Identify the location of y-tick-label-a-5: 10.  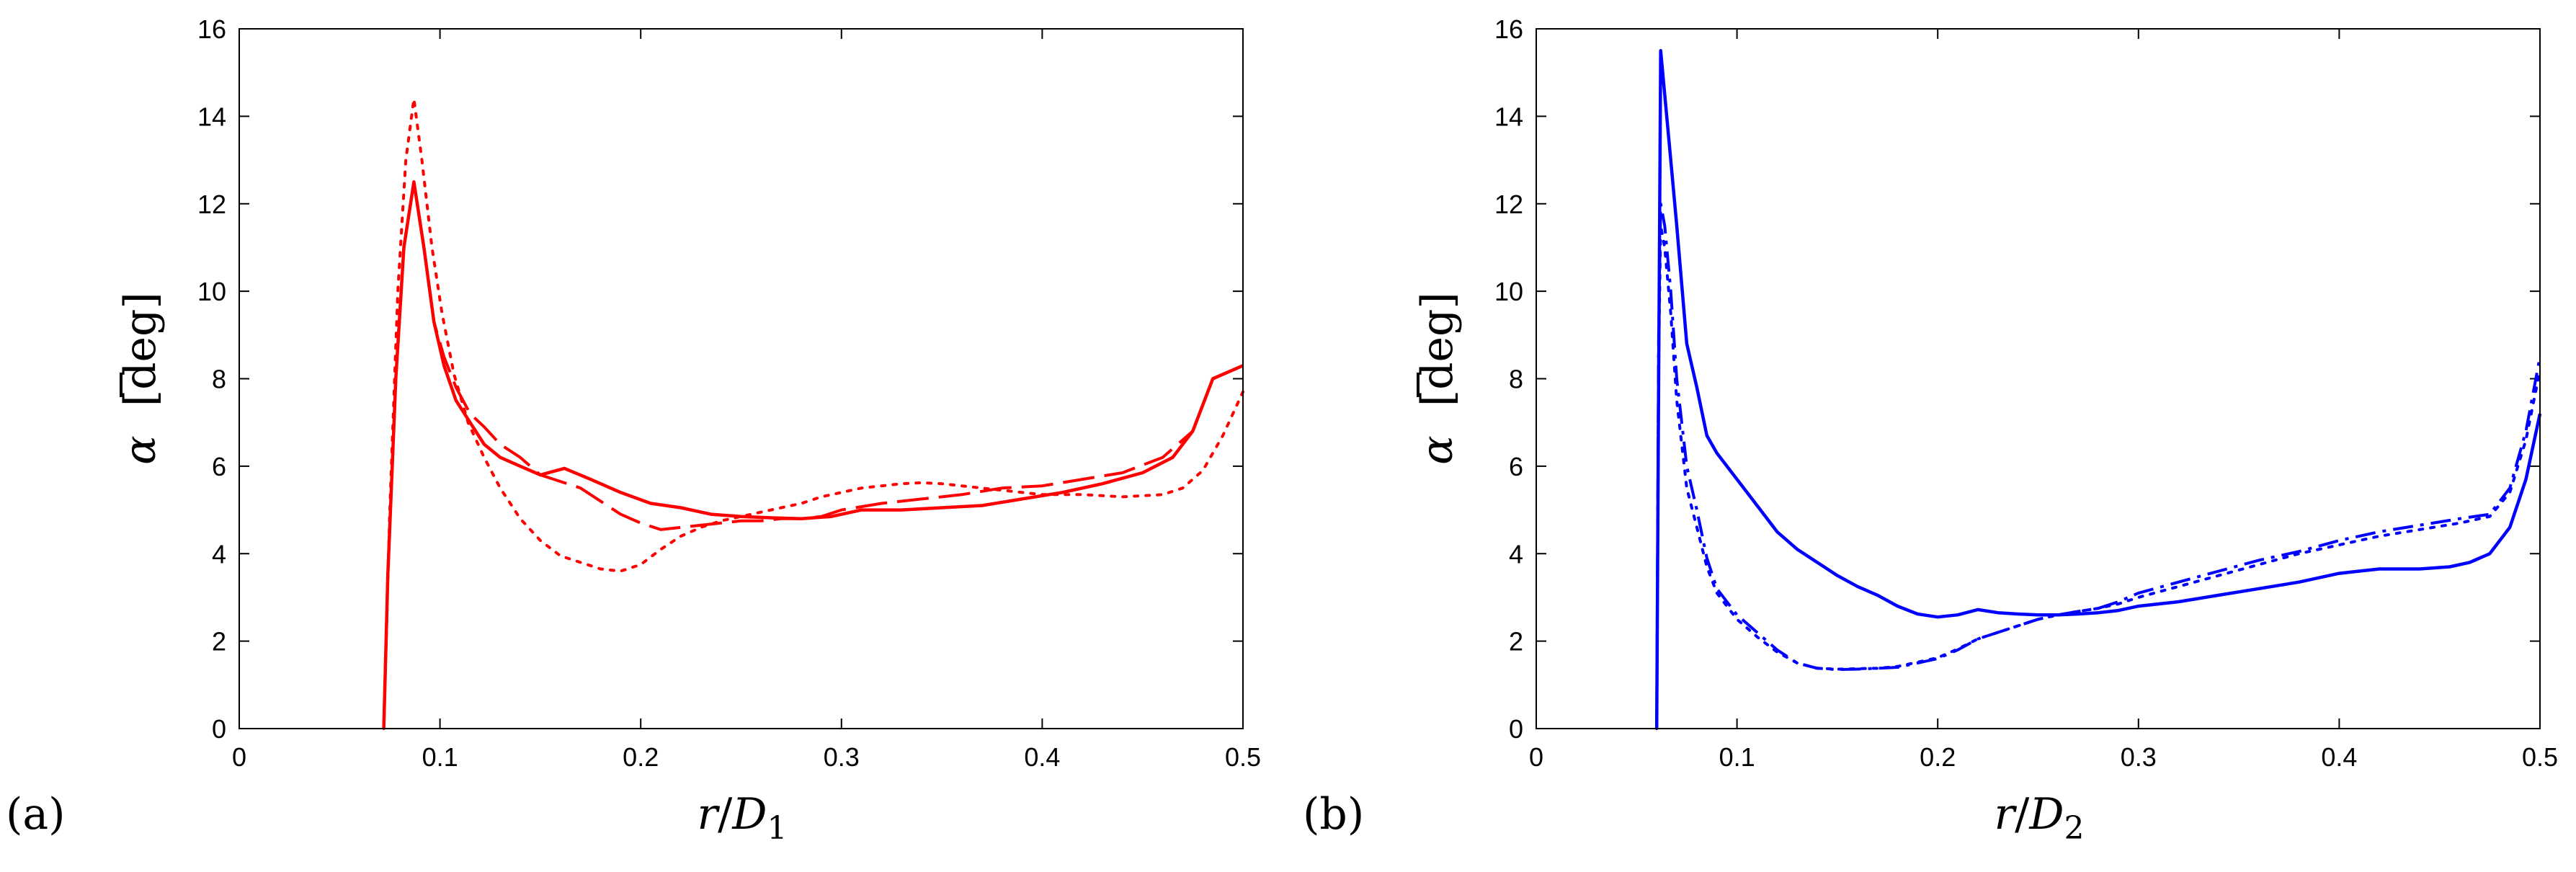
(211, 291).